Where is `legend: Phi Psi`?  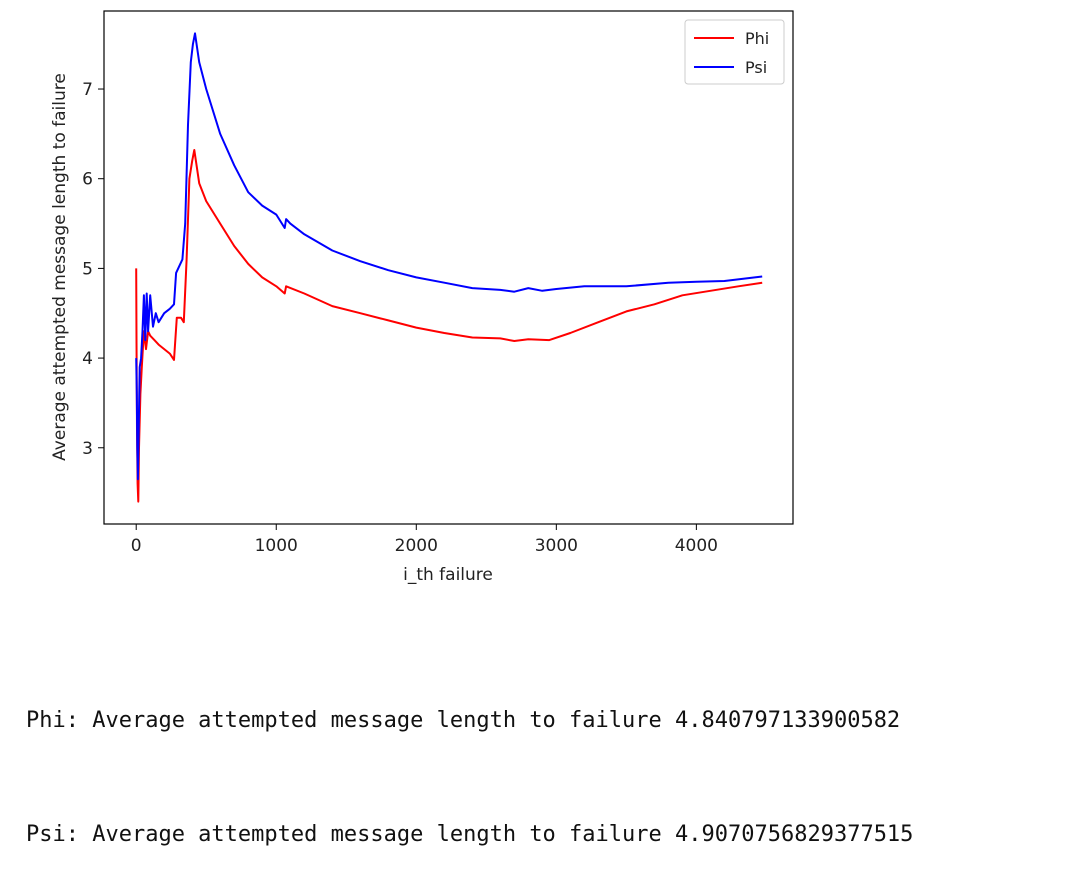 legend: Phi Psi is located at coordinates (734, 52).